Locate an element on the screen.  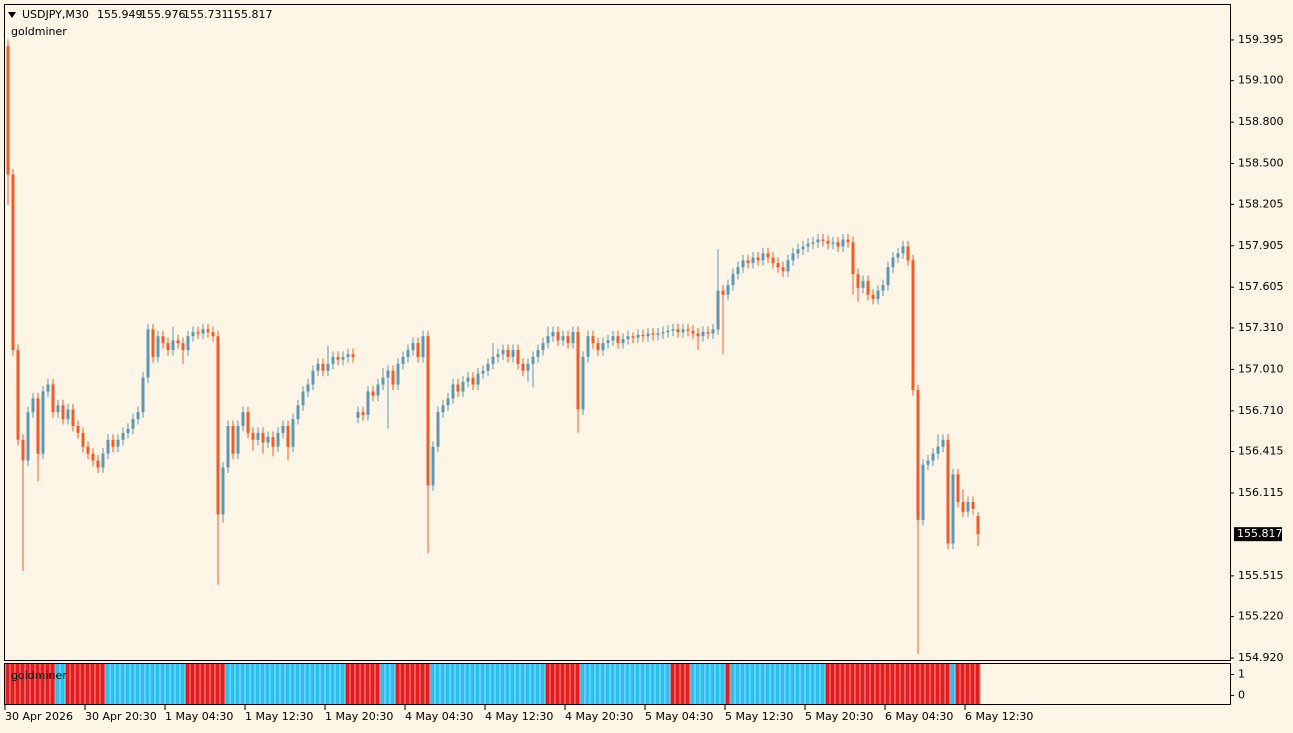
y-tick-label: 157.310 is located at coordinates (1261, 327).